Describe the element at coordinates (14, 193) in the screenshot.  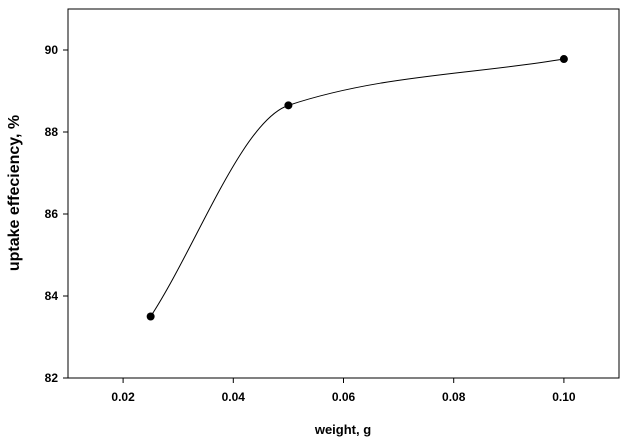
I see `y-axis-title: uptake effeciency, %` at that location.